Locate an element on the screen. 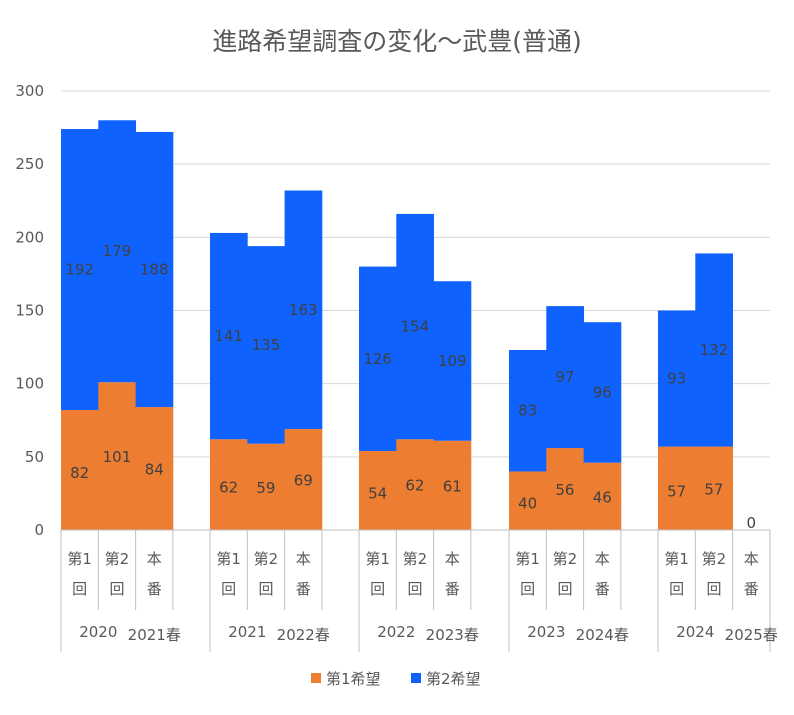 Image resolution: width=794 pixels, height=715 pixels. y-tick-label: 250 is located at coordinates (29, 164).